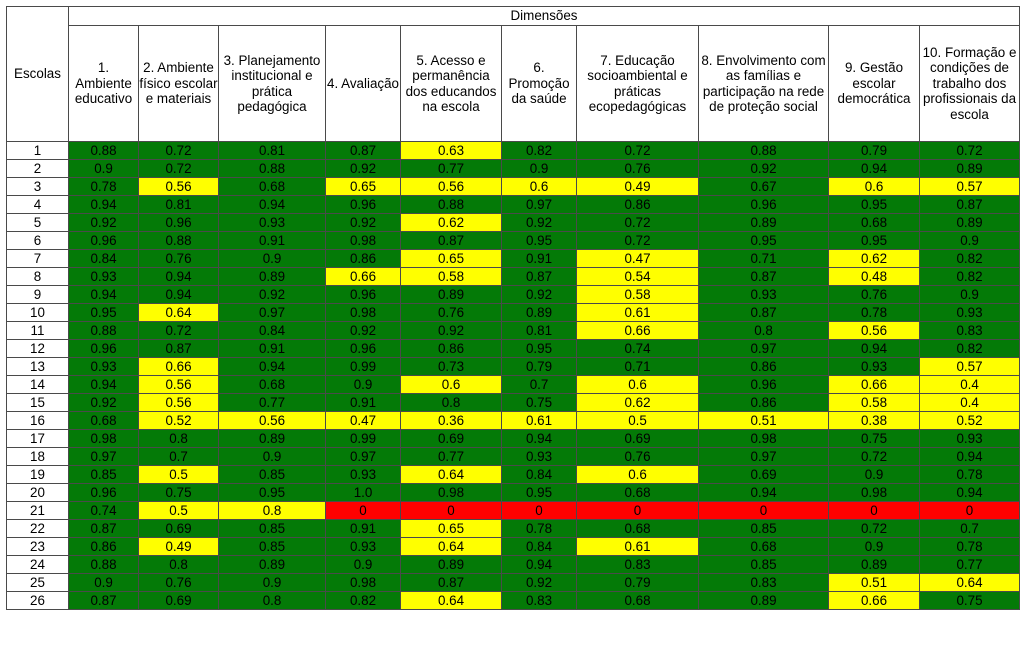 The height and width of the screenshot is (645, 1024). What do you see at coordinates (874, 438) in the screenshot?
I see `score-cell: 0.75` at bounding box center [874, 438].